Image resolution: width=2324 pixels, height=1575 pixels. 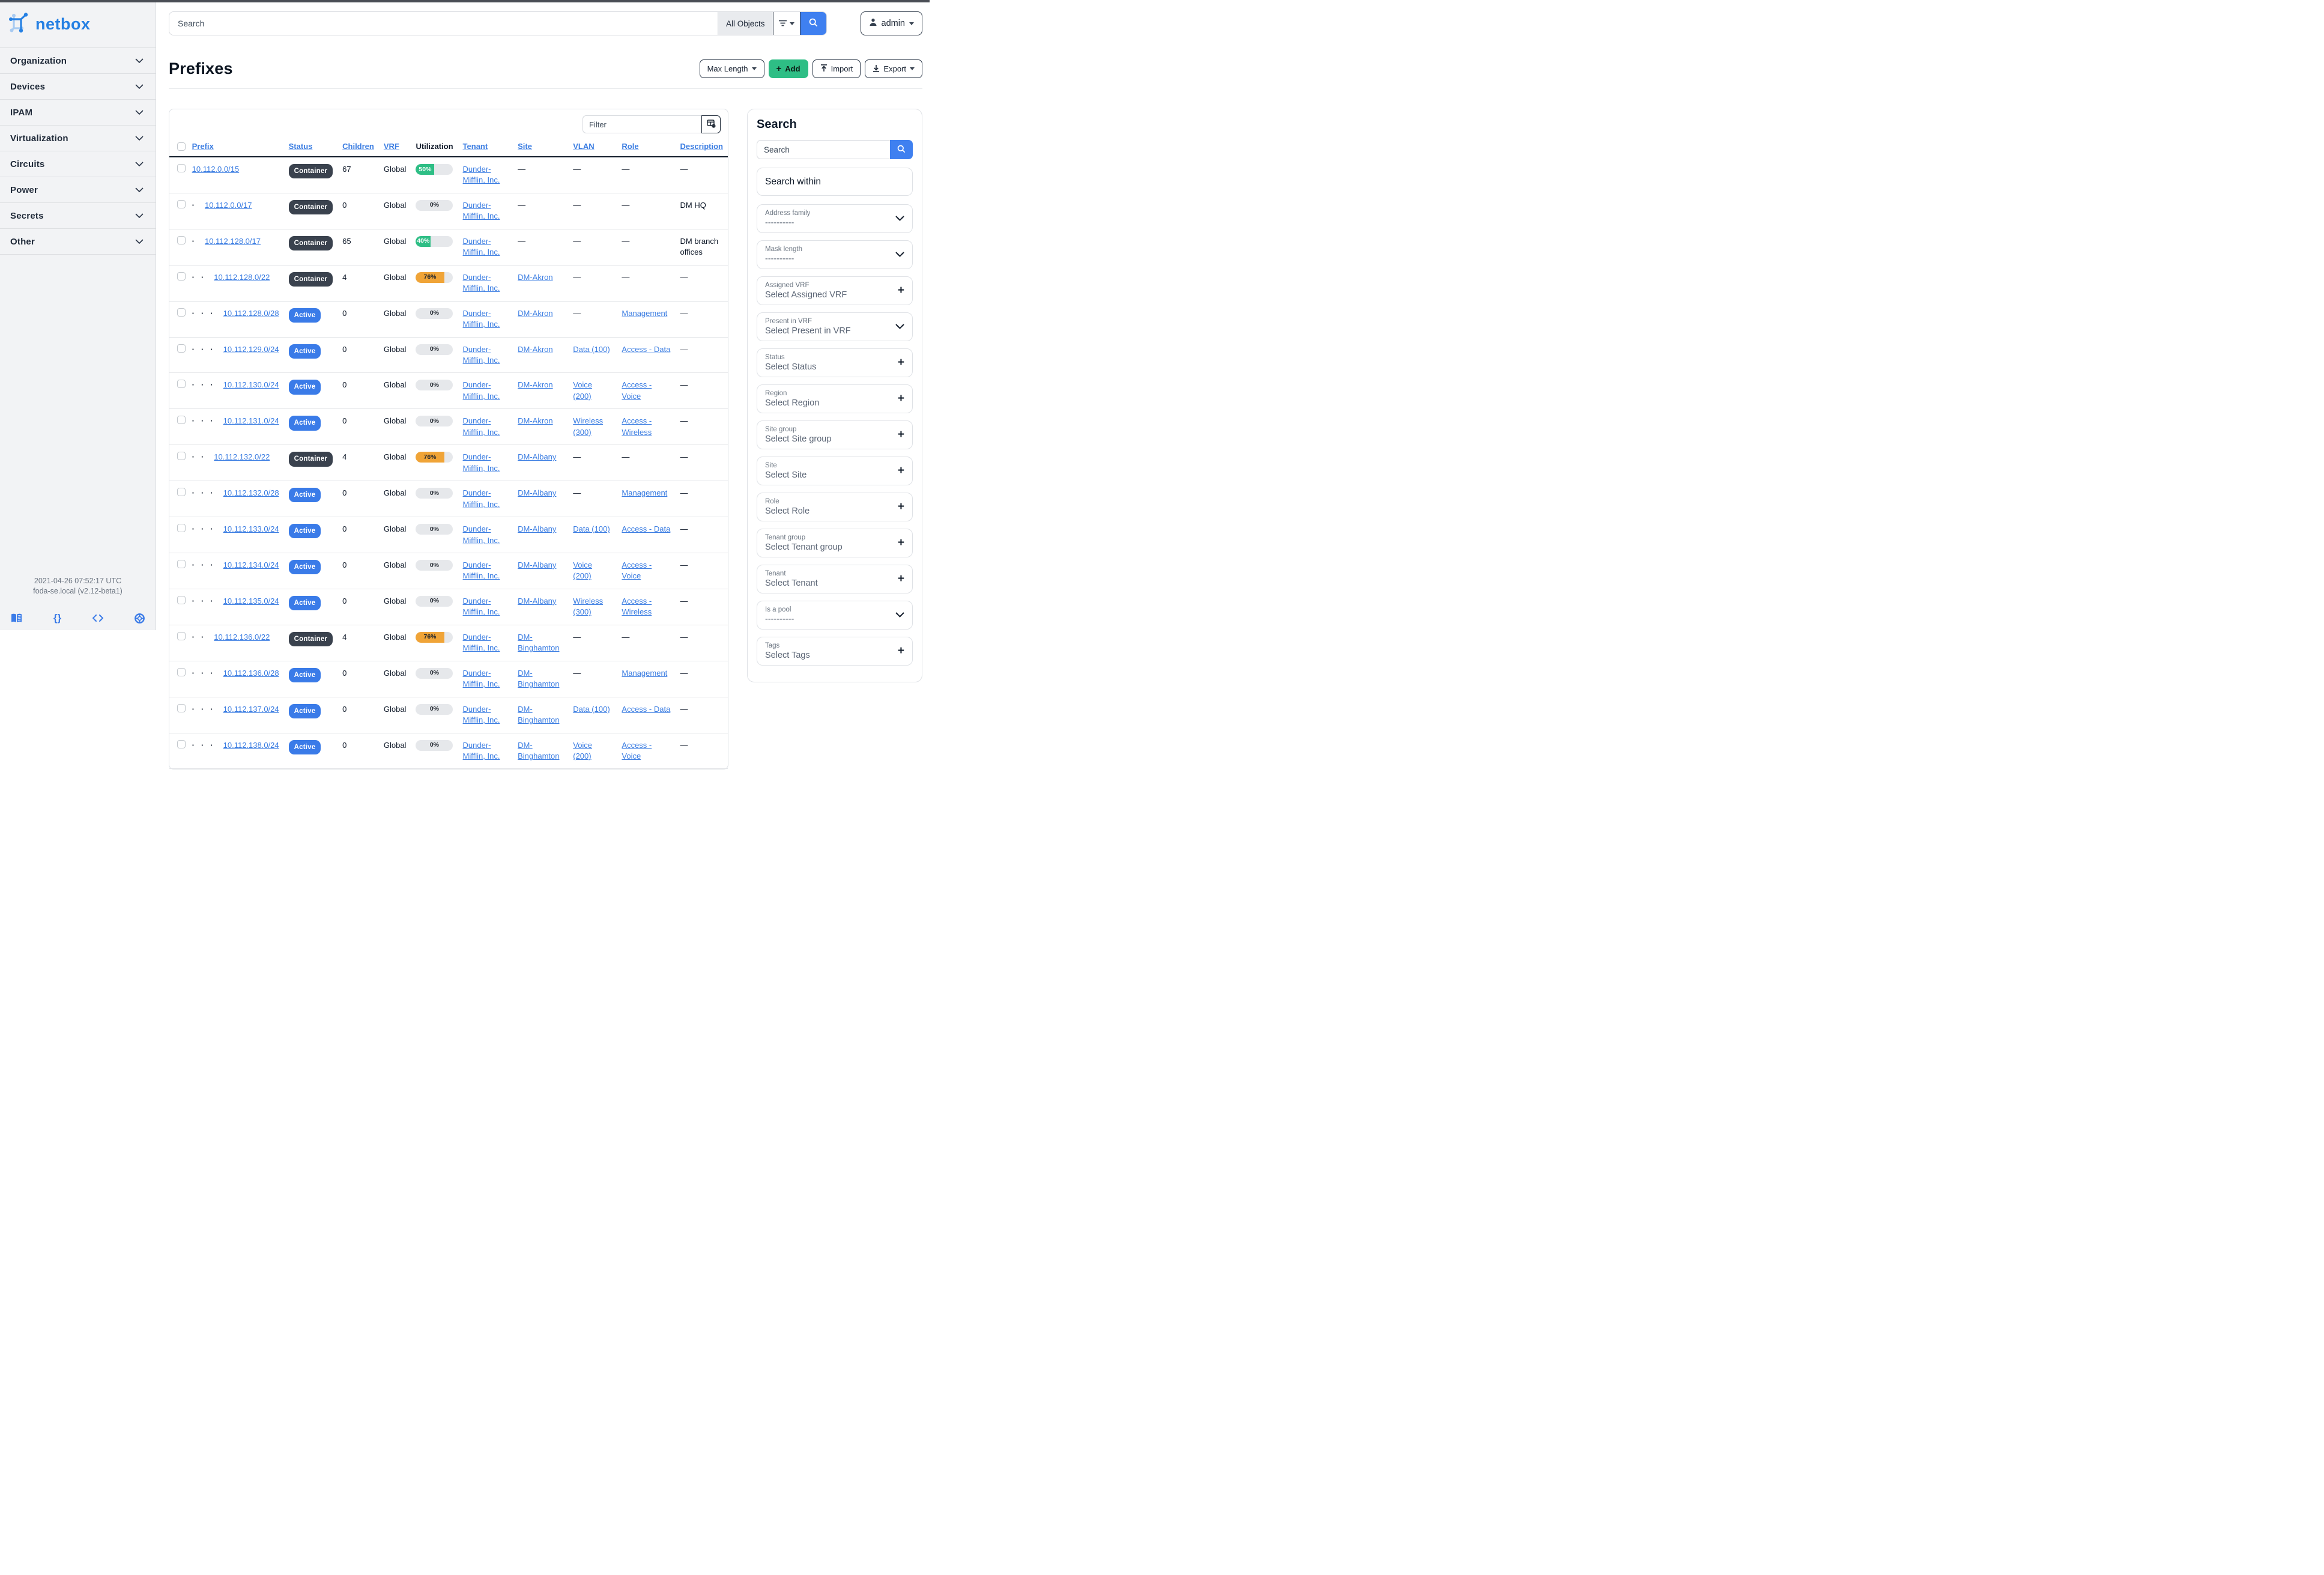 What do you see at coordinates (835, 398) in the screenshot?
I see `filter-card-region: Region Select Region +` at bounding box center [835, 398].